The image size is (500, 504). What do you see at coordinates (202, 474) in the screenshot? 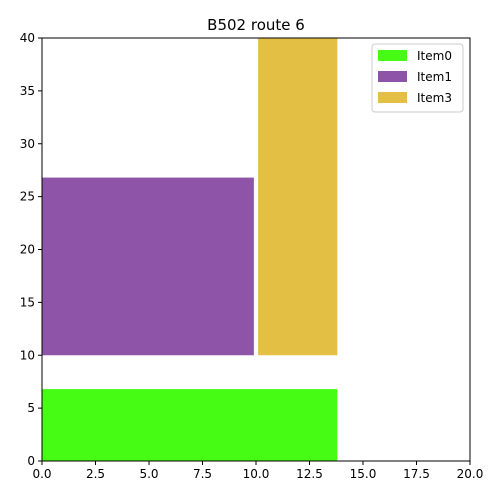
I see `x-tick-label: 7.5` at bounding box center [202, 474].